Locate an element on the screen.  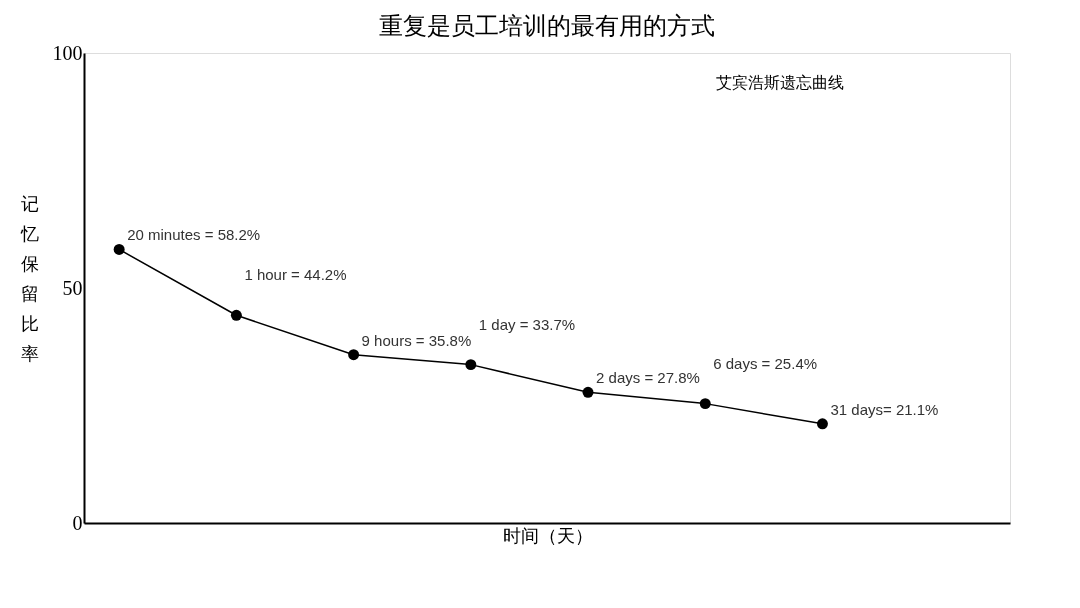
annotation: 艾宾浩斯遗忘曲线 is located at coordinates (780, 82).